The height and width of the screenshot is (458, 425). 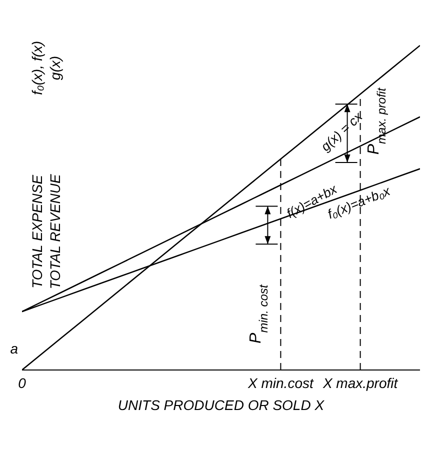 What do you see at coordinates (14, 348) in the screenshot?
I see `annotation: a` at bounding box center [14, 348].